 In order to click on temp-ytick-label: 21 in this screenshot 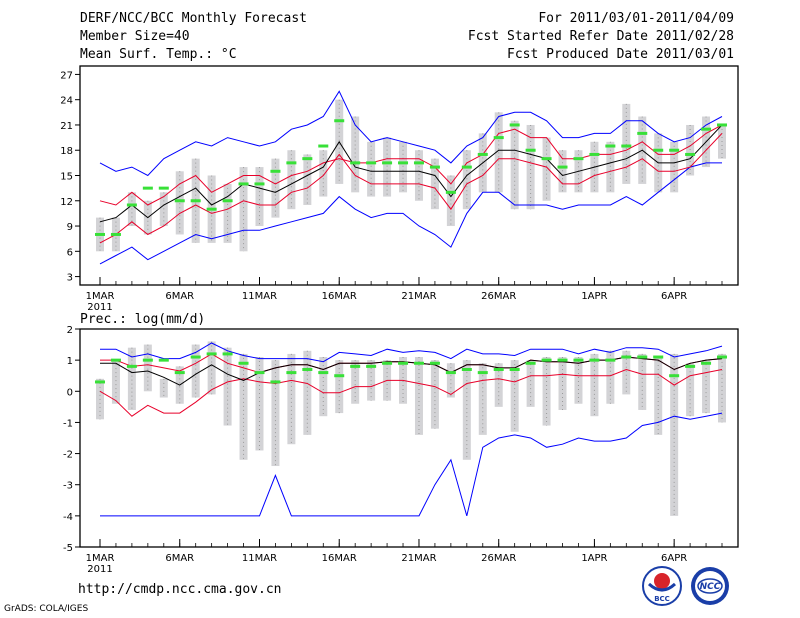, I will do `click(66, 126)`.